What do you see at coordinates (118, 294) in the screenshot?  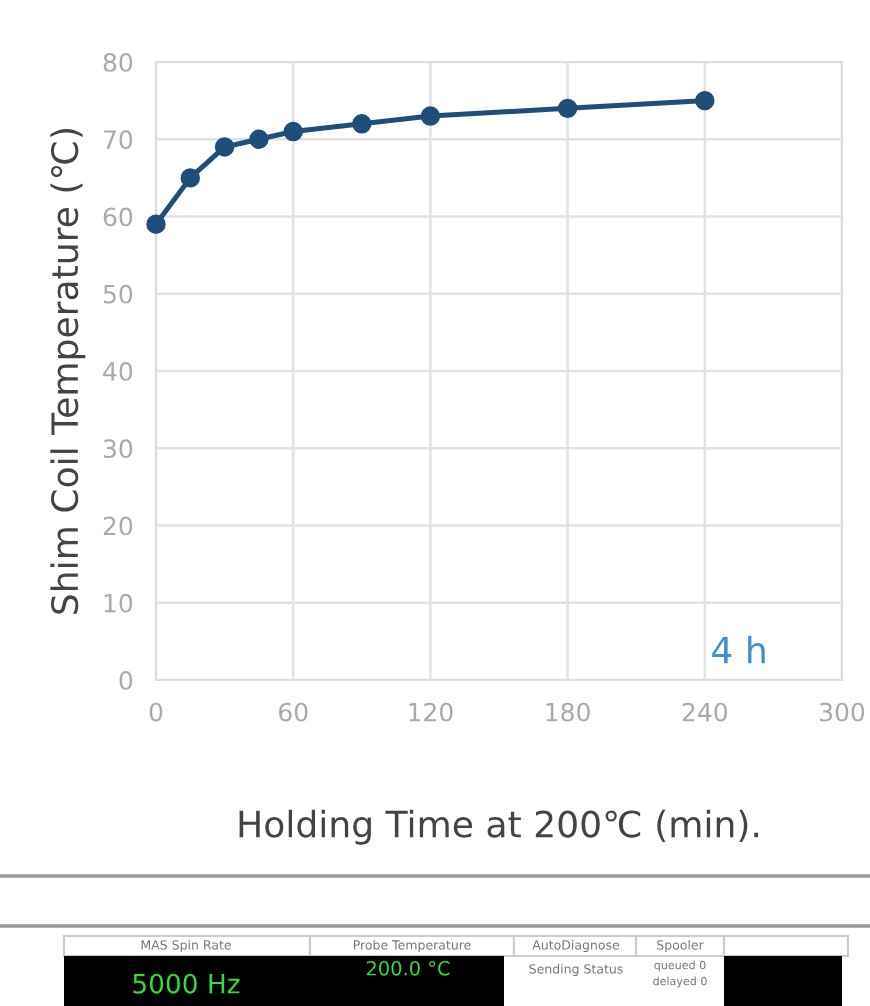 I see `y-tick-label: 50` at bounding box center [118, 294].